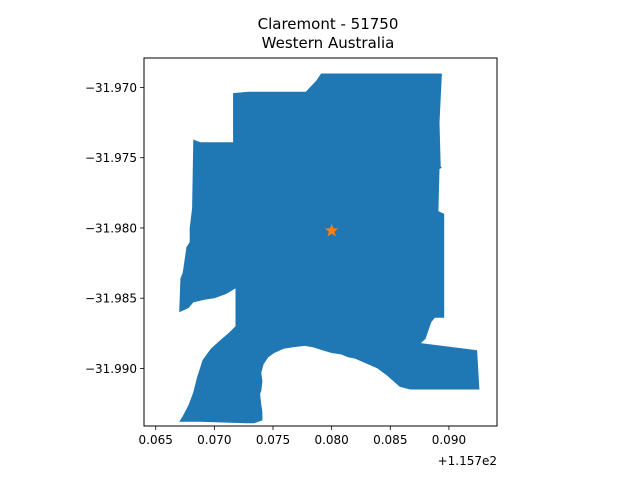  What do you see at coordinates (328, 24) in the screenshot?
I see `chart-title-line-1: Claremont - 51750` at bounding box center [328, 24].